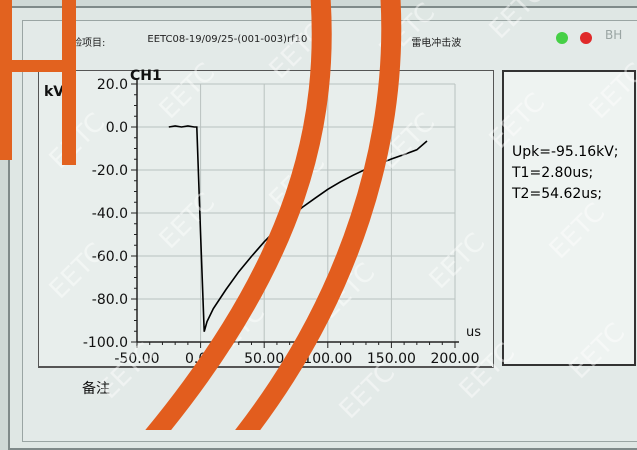 The height and width of the screenshot is (450, 637). I want to click on y-tick-label: -60.0, so click(110, 257).